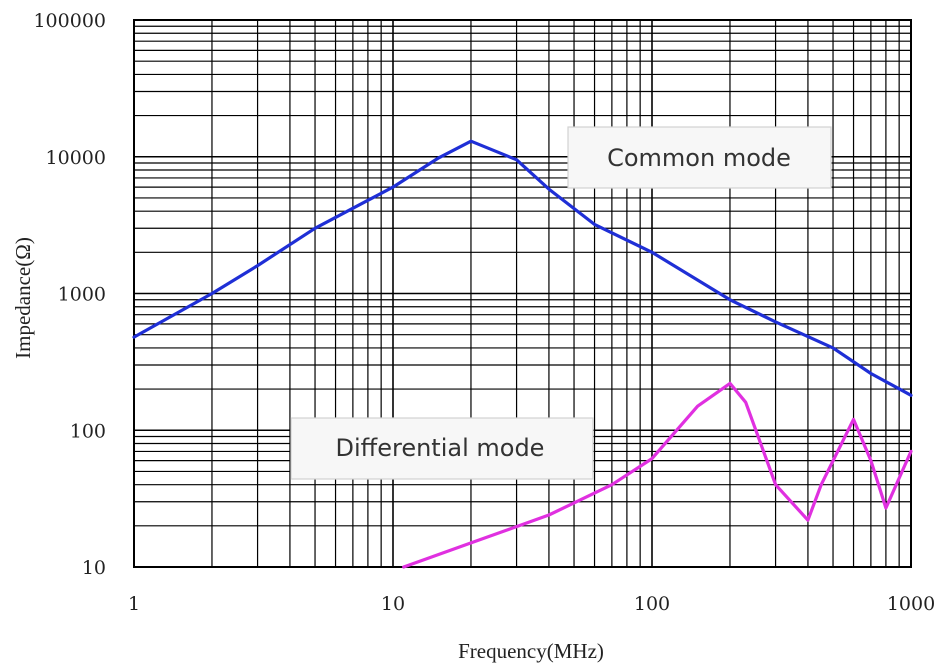  Describe the element at coordinates (82, 295) in the screenshot. I see `y-tick-label: 1000` at that location.